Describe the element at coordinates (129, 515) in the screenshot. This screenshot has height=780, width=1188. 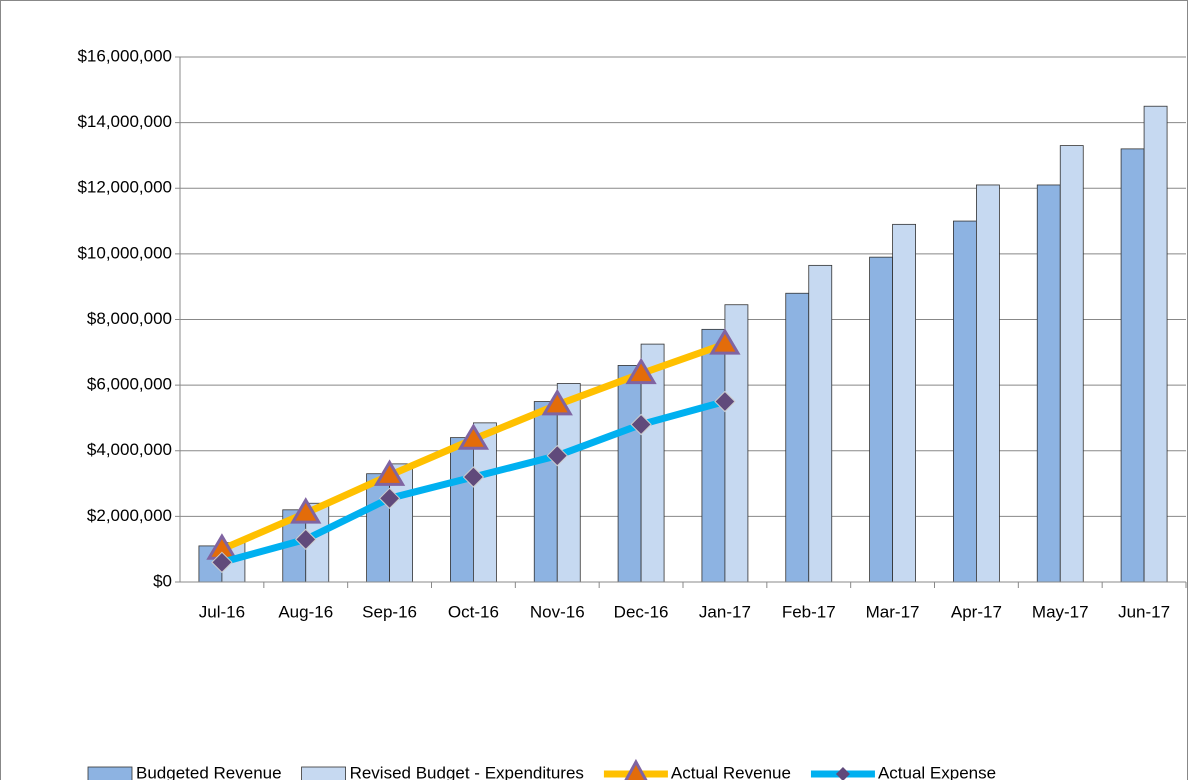
I see `y-tick-label: $2,000,000` at that location.